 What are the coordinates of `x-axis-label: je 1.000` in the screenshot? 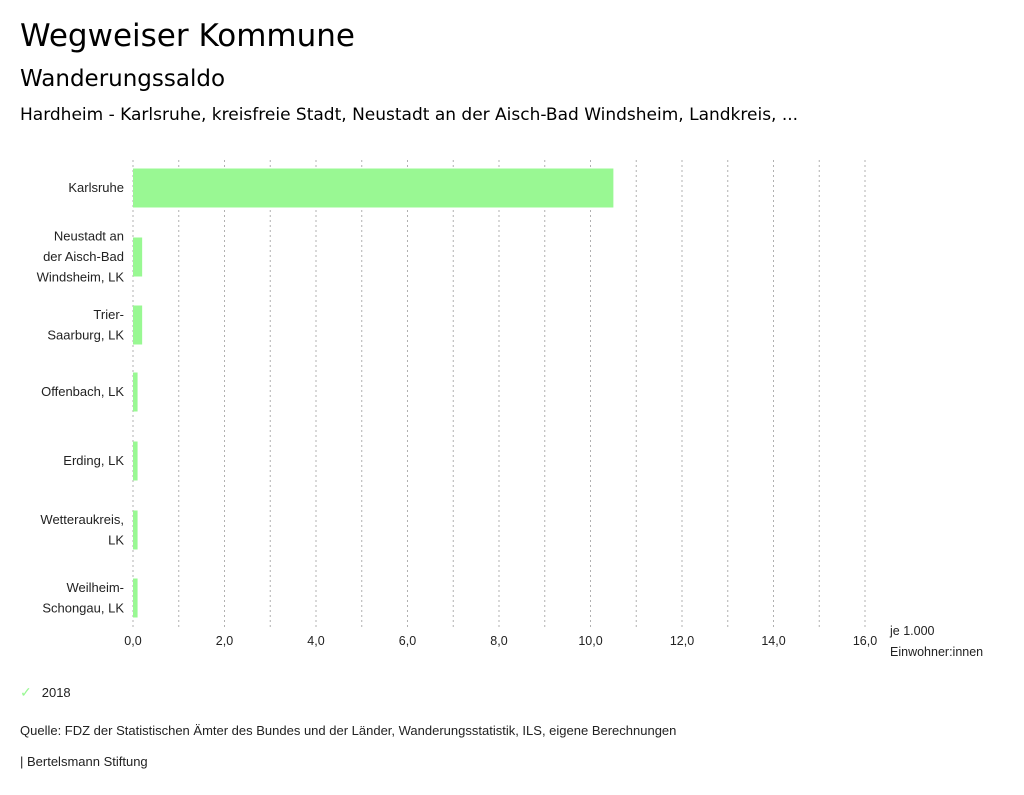 It's located at (912, 631).